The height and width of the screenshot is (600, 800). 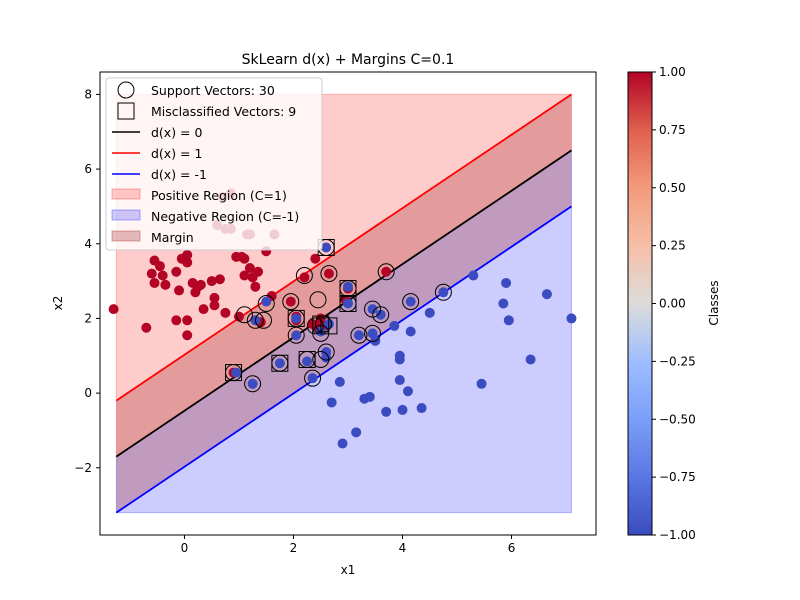 What do you see at coordinates (672, 188) in the screenshot?
I see `colorbar-tick-label: 0.50` at bounding box center [672, 188].